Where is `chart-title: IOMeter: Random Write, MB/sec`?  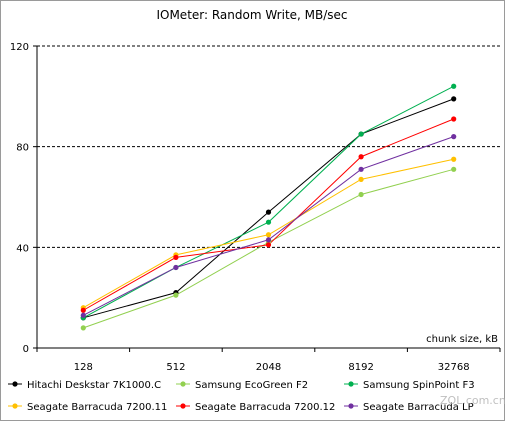 chart-title: IOMeter: Random Write, MB/sec is located at coordinates (251, 15).